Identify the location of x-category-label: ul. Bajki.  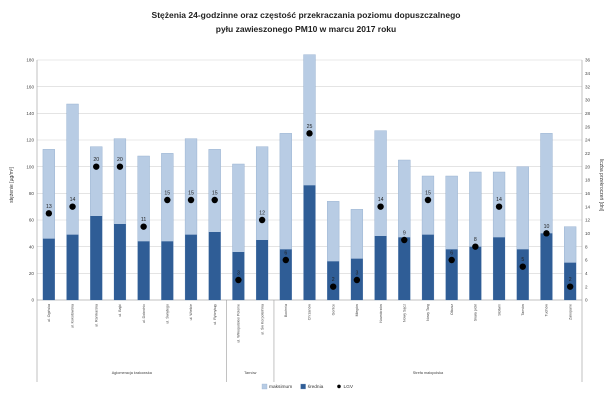
(120, 310).